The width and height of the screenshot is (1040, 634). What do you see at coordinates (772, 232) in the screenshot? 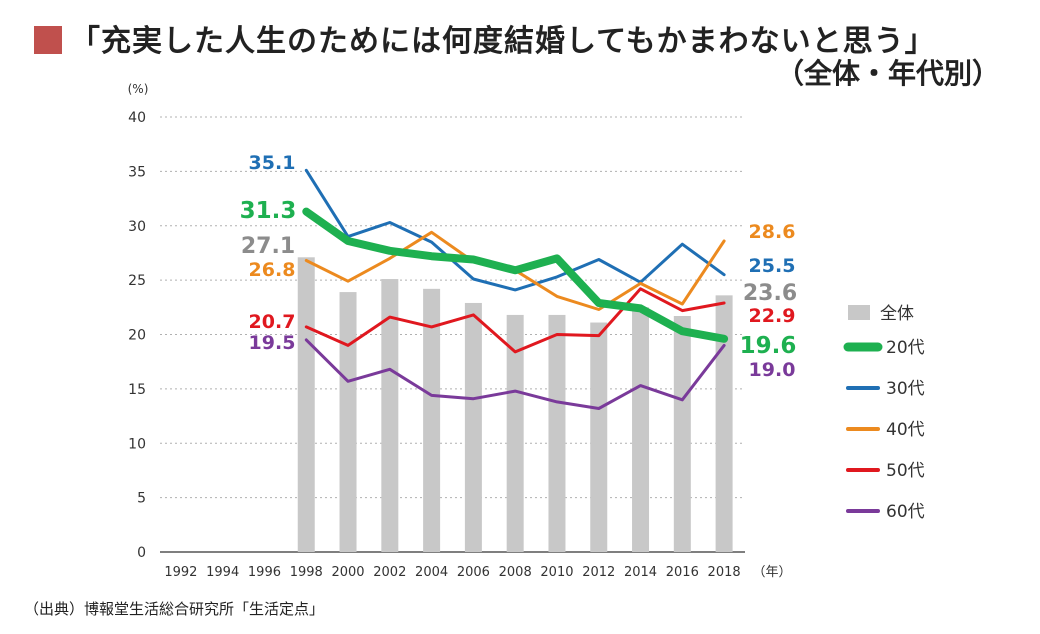
I see `value-label-40代: 28.6` at bounding box center [772, 232].